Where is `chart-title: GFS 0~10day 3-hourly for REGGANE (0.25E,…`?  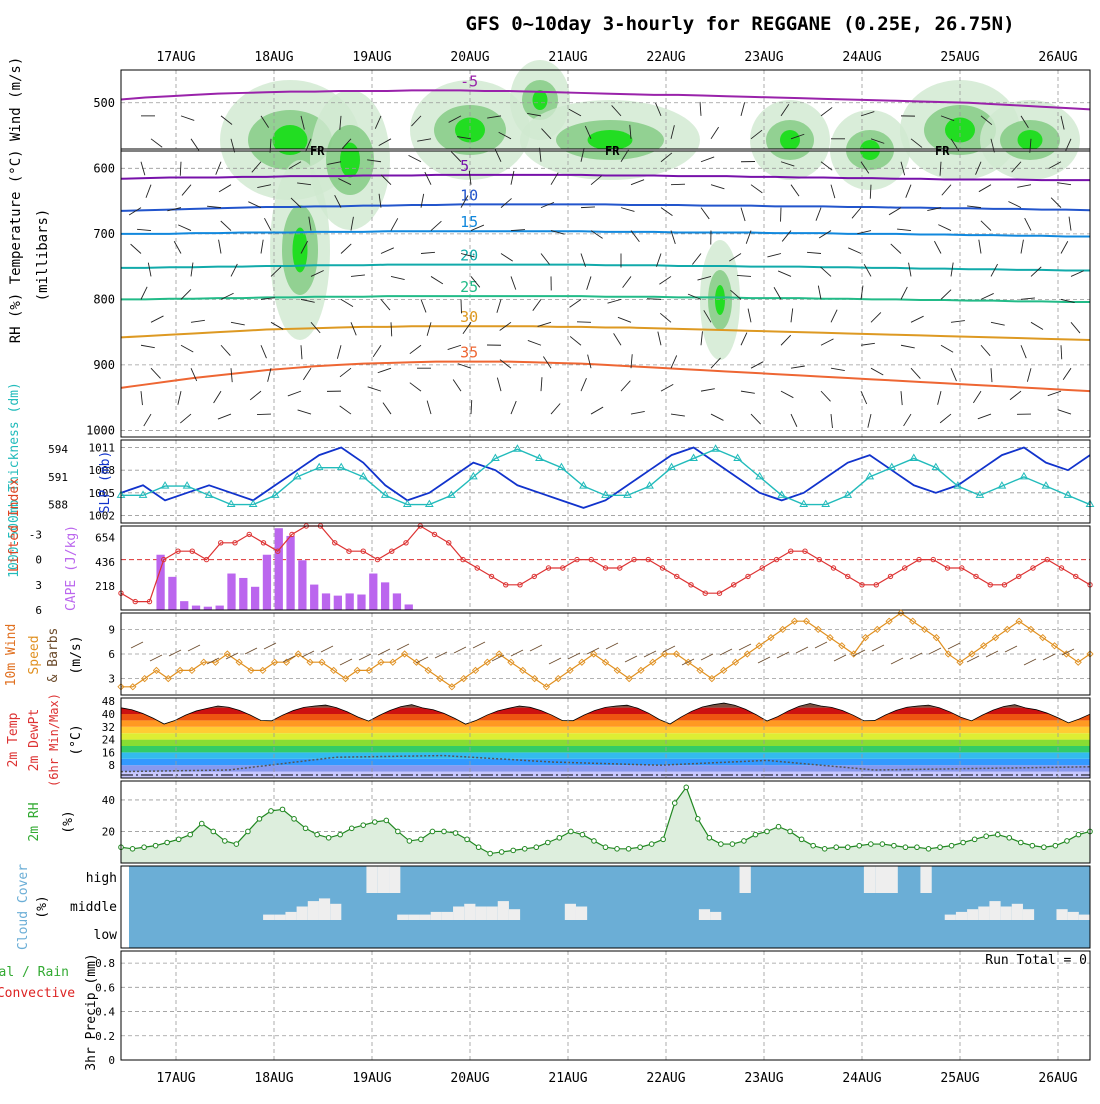 chart-title: GFS 0~10day 3-hourly for REGGANE (0.25E,… is located at coordinates (739, 24).